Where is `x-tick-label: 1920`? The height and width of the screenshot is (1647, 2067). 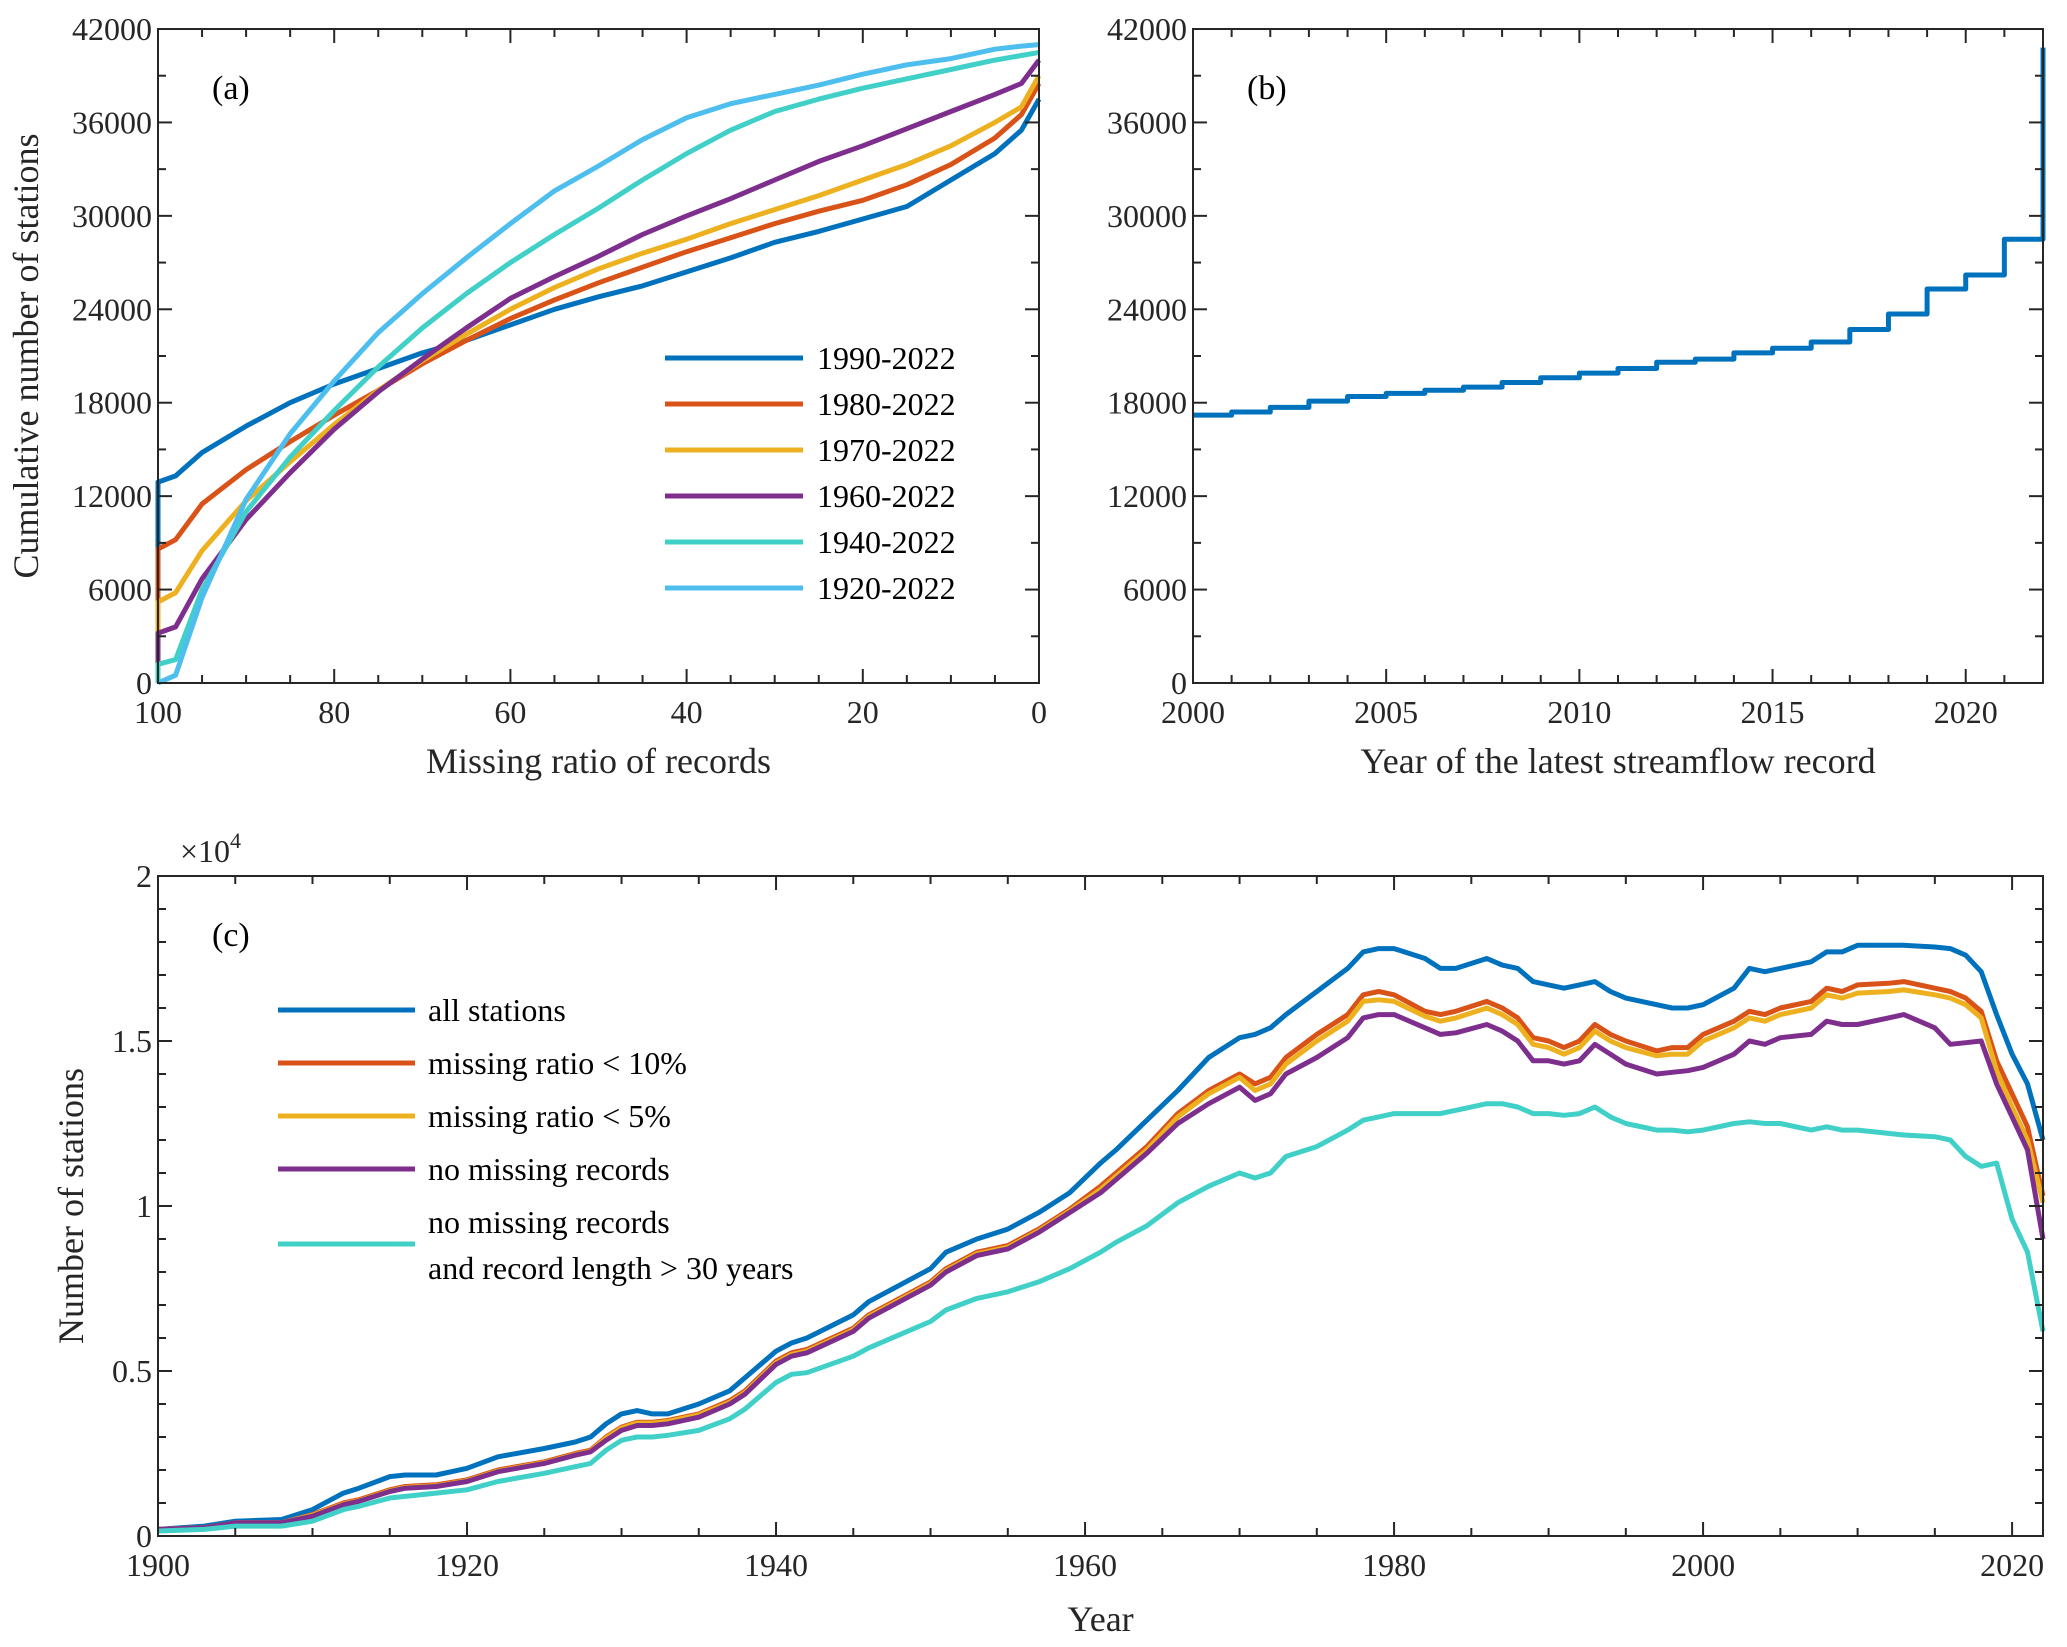
x-tick-label: 1920 is located at coordinates (467, 1565).